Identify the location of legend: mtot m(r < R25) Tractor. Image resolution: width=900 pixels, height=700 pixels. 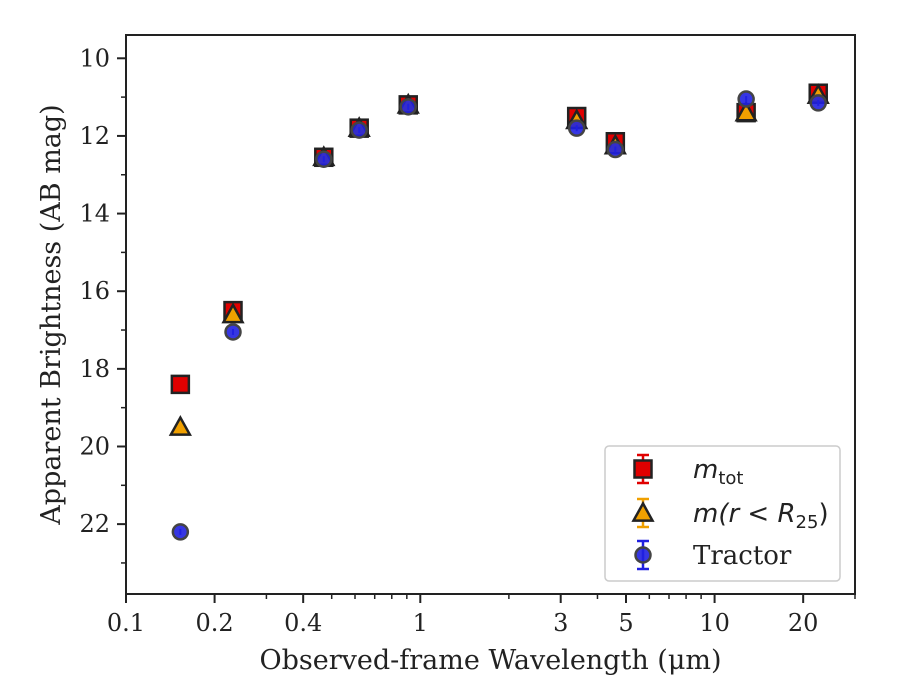
(722, 513).